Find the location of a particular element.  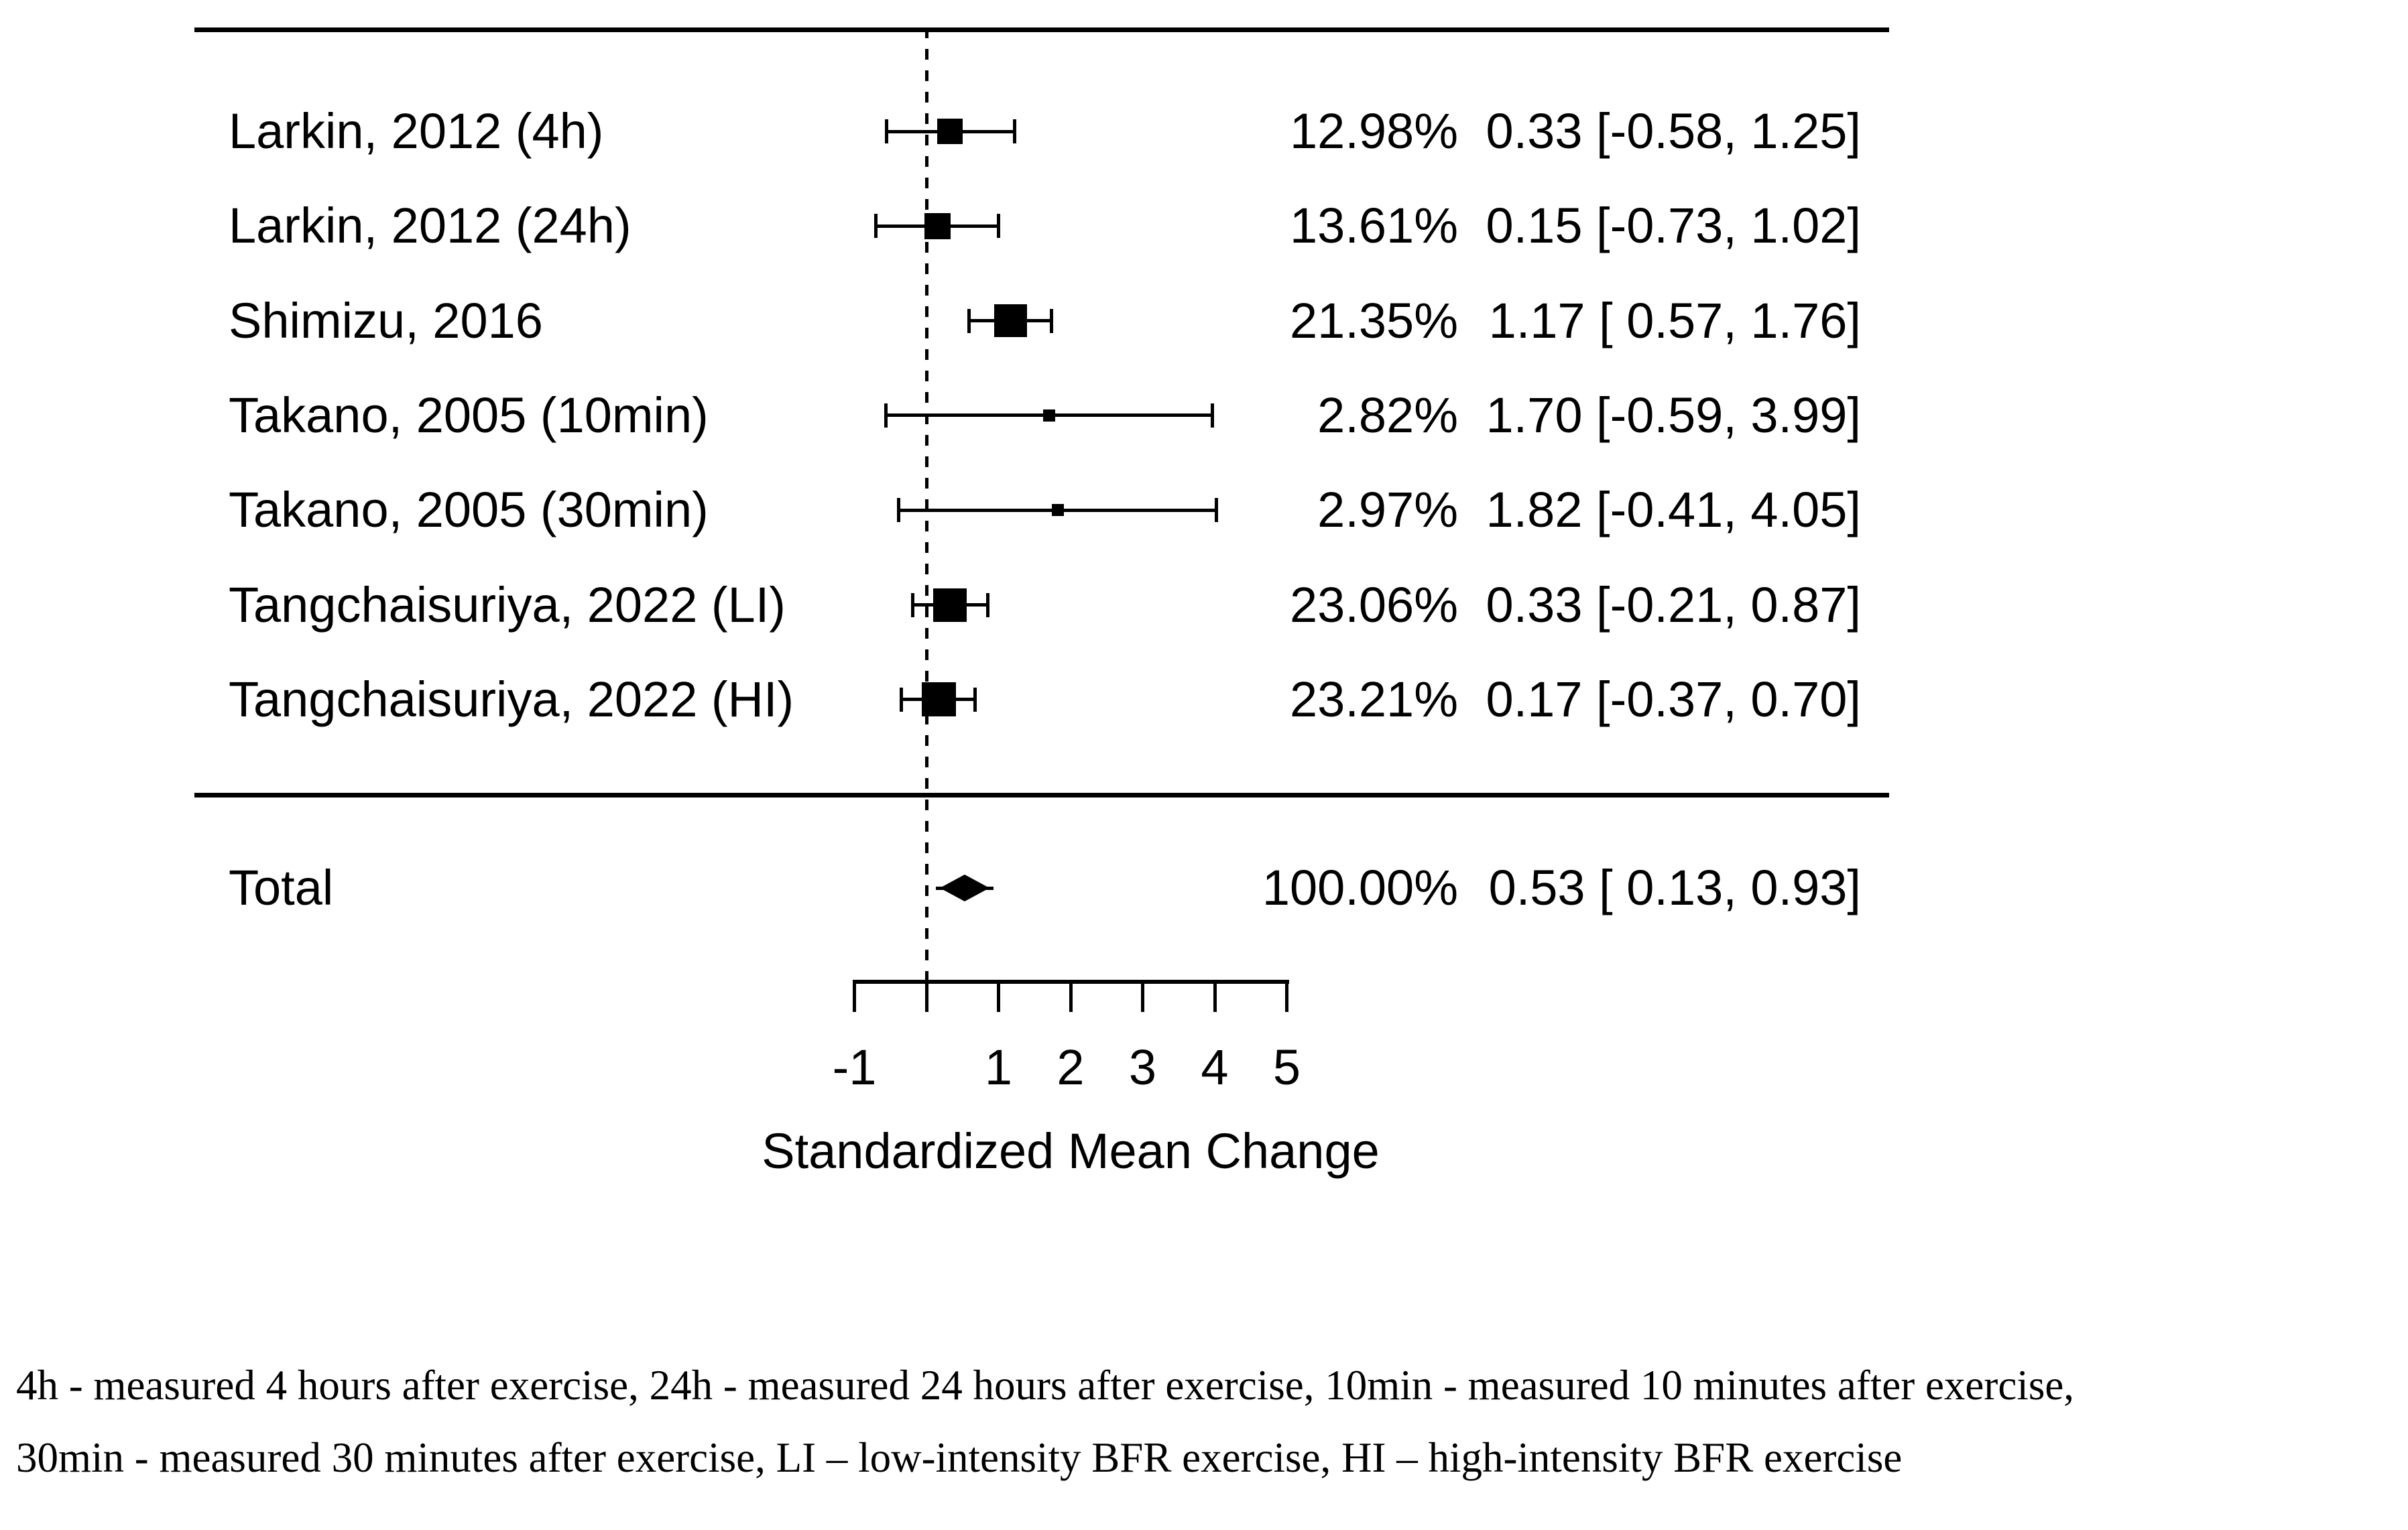

study-label: Shimizu, 2016 is located at coordinates (386, 320).